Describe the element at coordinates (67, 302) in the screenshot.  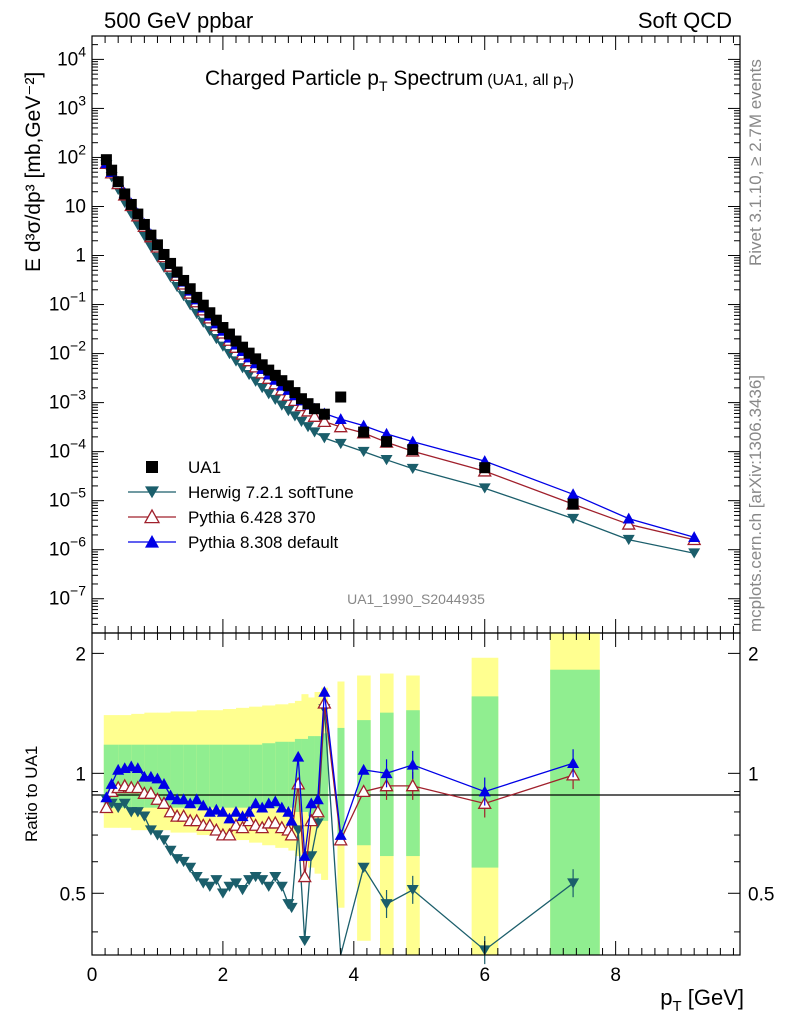
I see `y-tick-label: 10⁻¹` at that location.